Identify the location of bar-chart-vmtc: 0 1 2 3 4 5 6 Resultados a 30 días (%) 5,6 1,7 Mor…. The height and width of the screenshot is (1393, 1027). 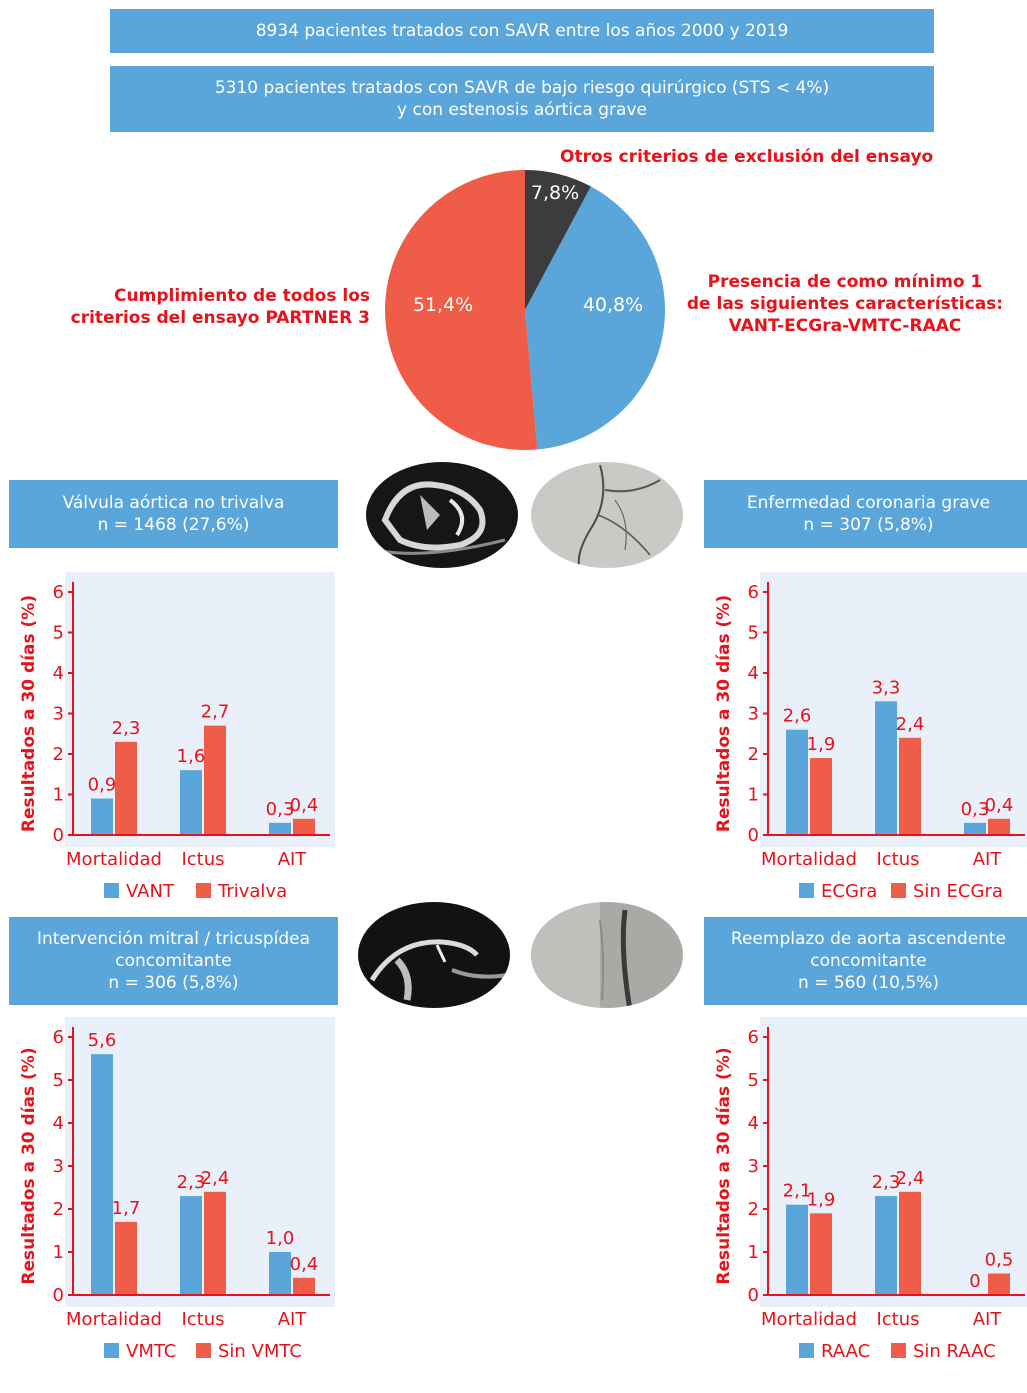
(177, 1189).